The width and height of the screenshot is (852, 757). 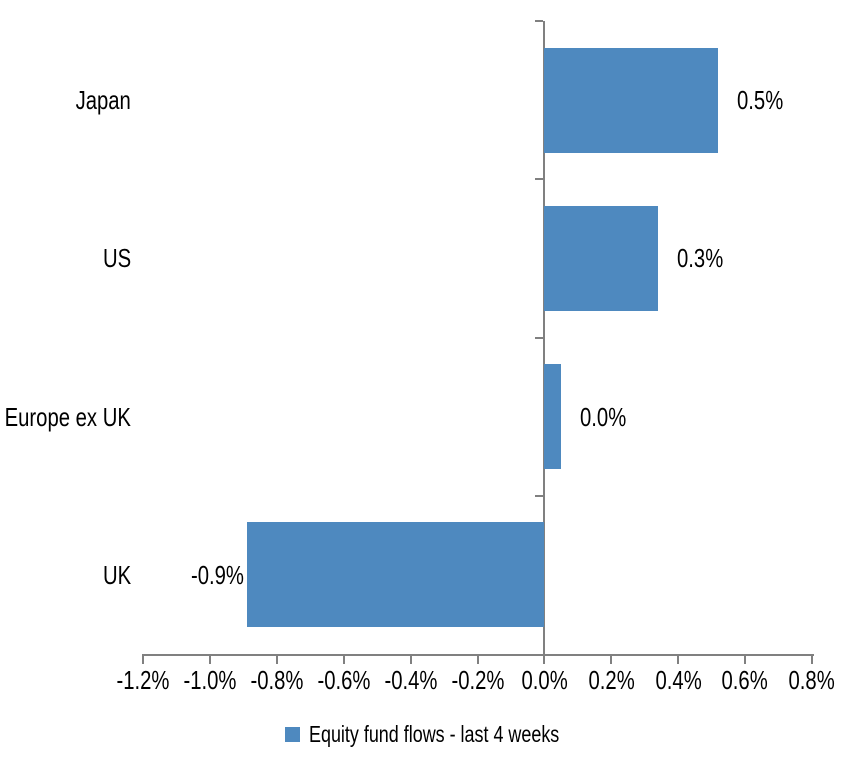 I want to click on bar-europe-ex-uk, so click(x=553, y=417).